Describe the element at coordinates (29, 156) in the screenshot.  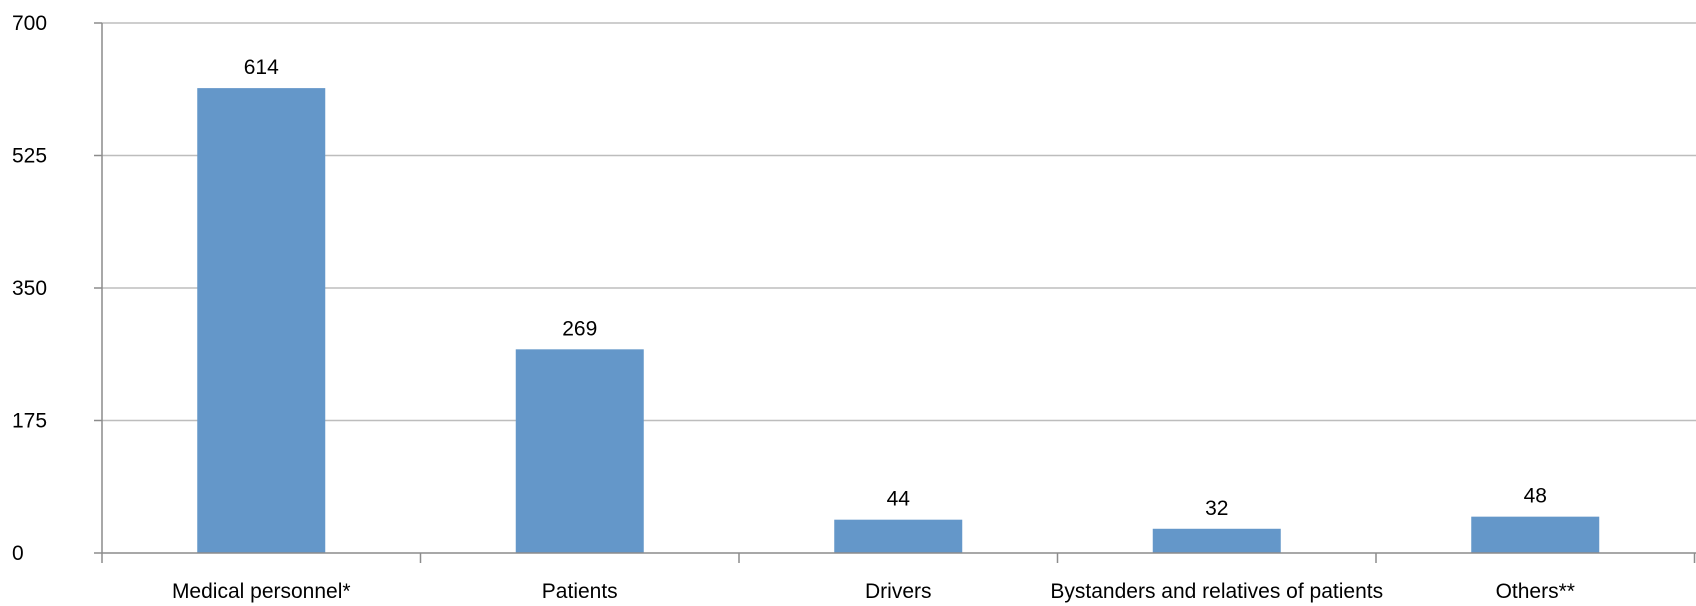
I see `y-tick-label: 525` at that location.